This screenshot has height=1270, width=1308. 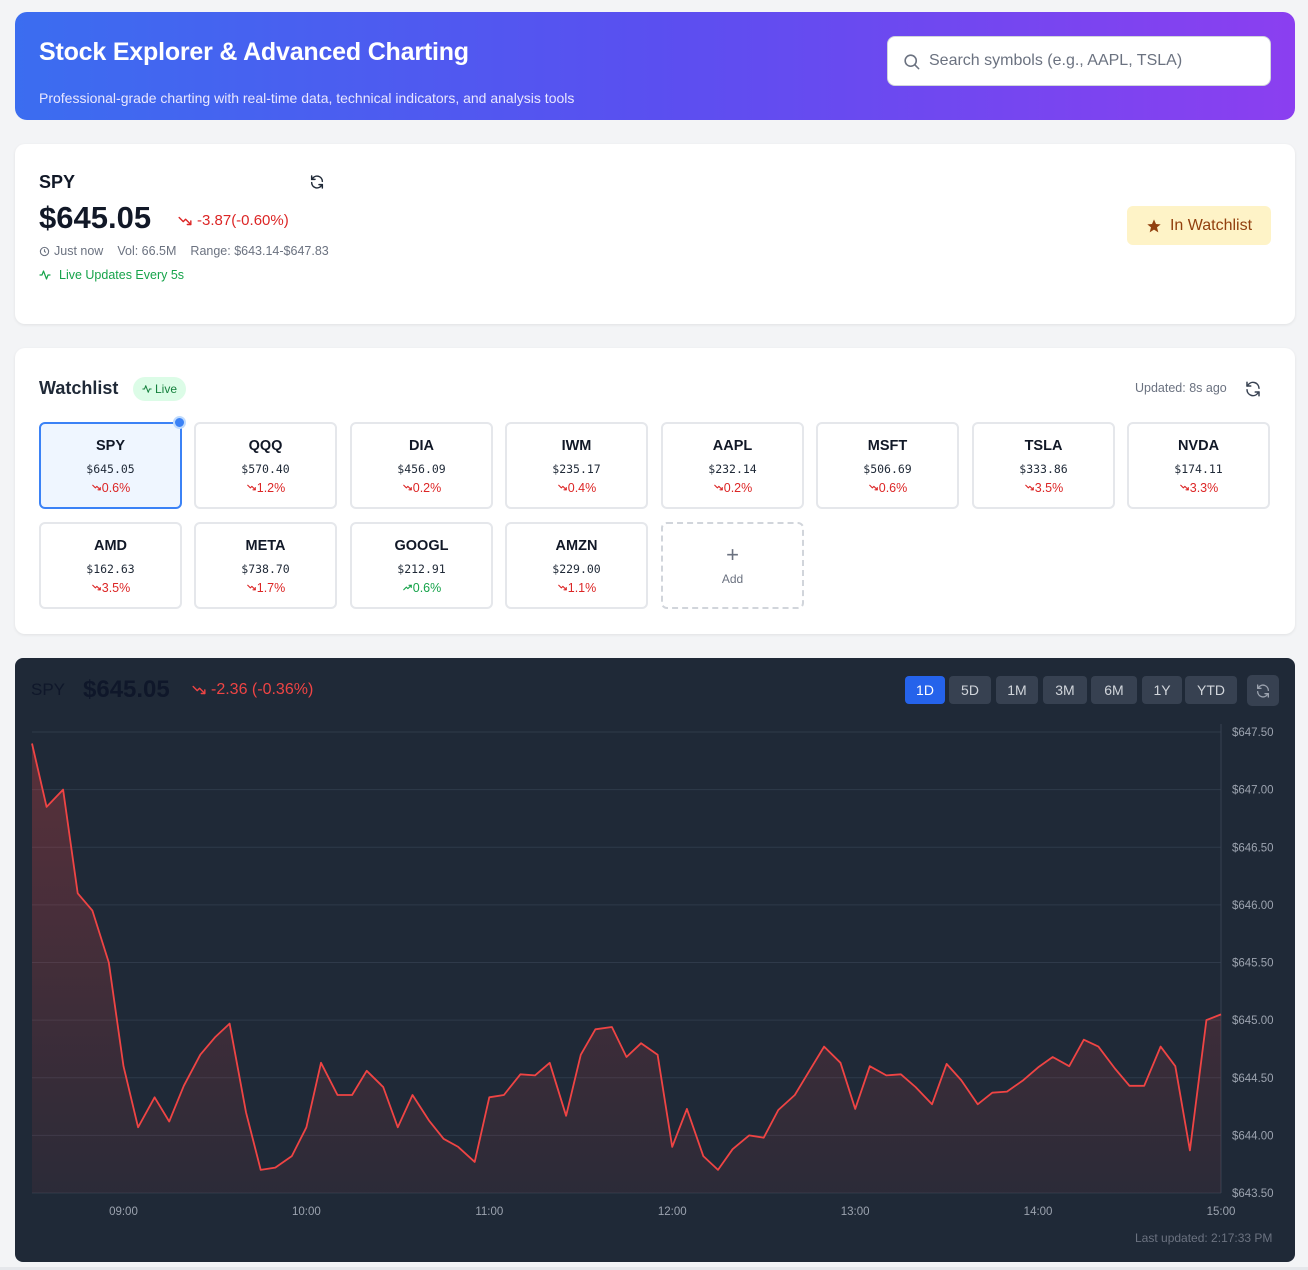 I want to click on search-input, so click(x=1089, y=61).